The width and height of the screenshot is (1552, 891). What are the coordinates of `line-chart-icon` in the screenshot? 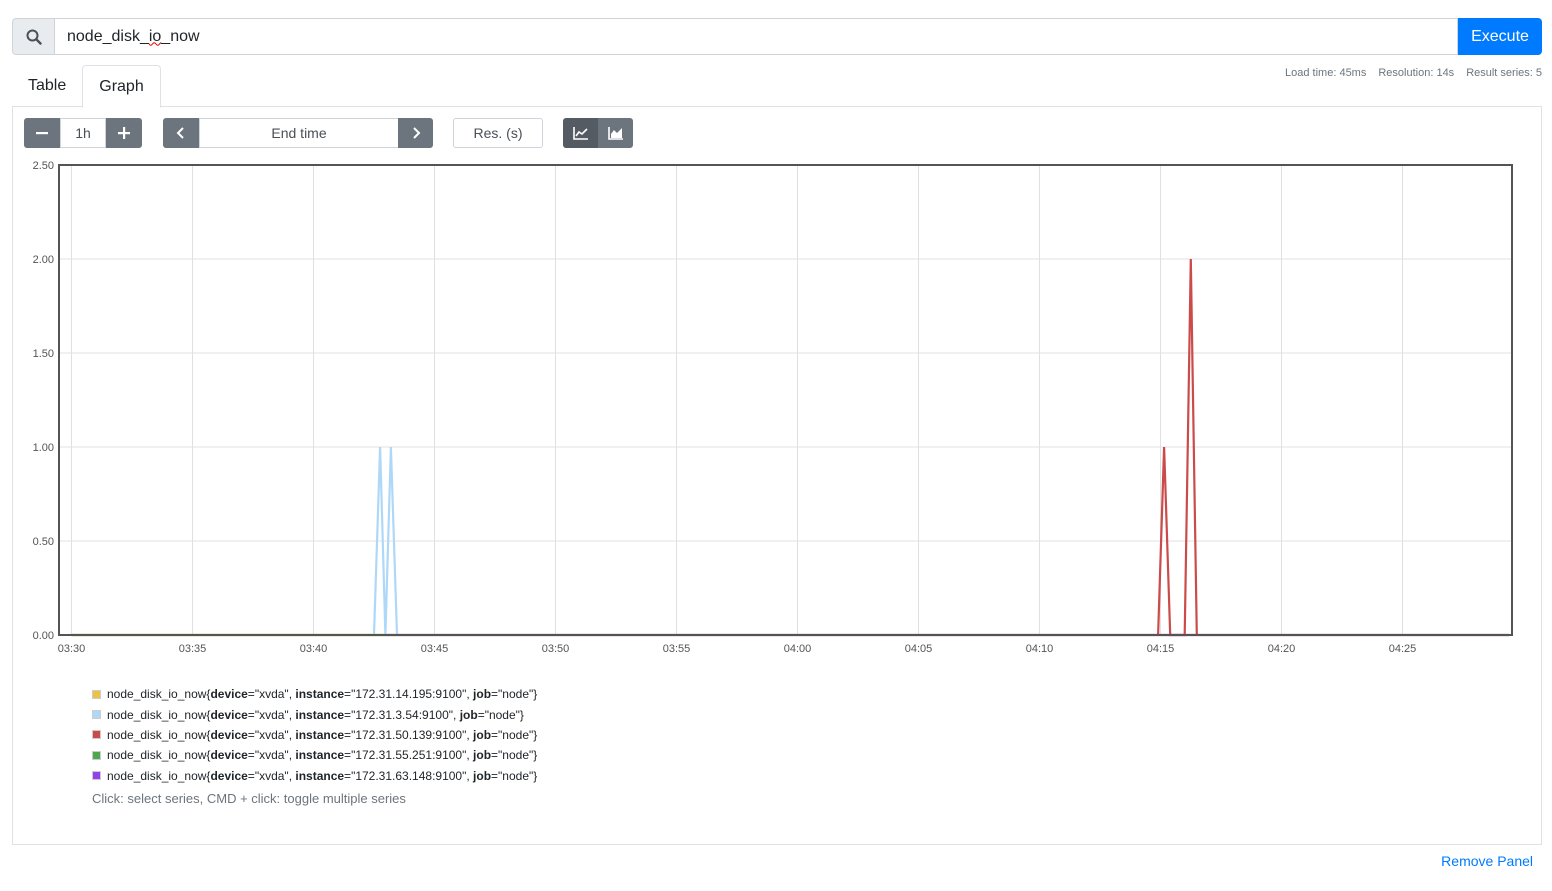 It's located at (580, 133).